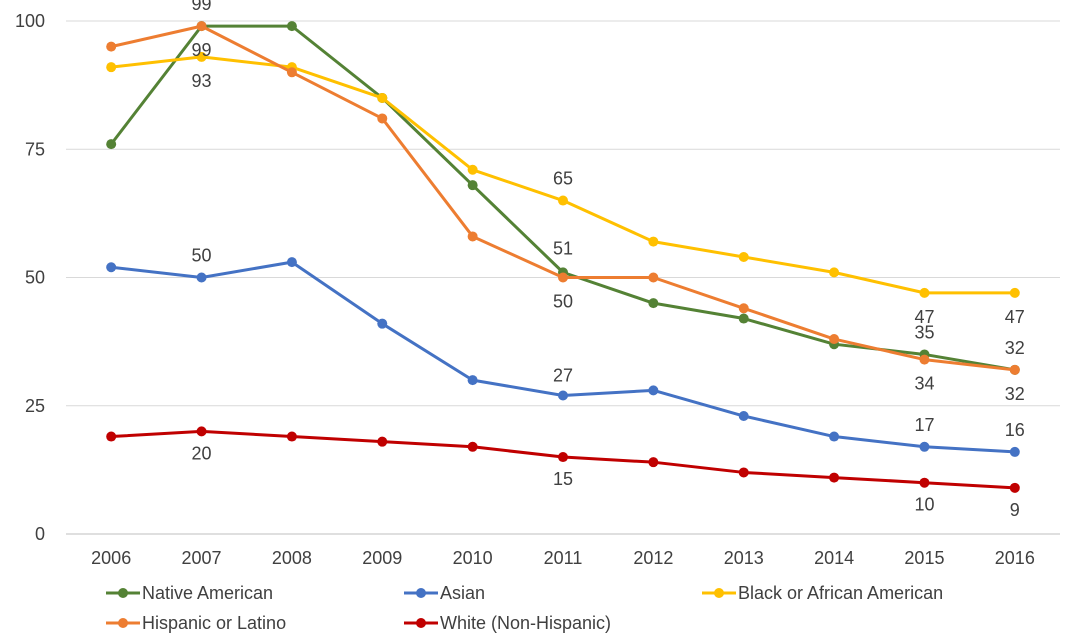  Describe the element at coordinates (563, 479) in the screenshot. I see `data-label: 15` at that location.